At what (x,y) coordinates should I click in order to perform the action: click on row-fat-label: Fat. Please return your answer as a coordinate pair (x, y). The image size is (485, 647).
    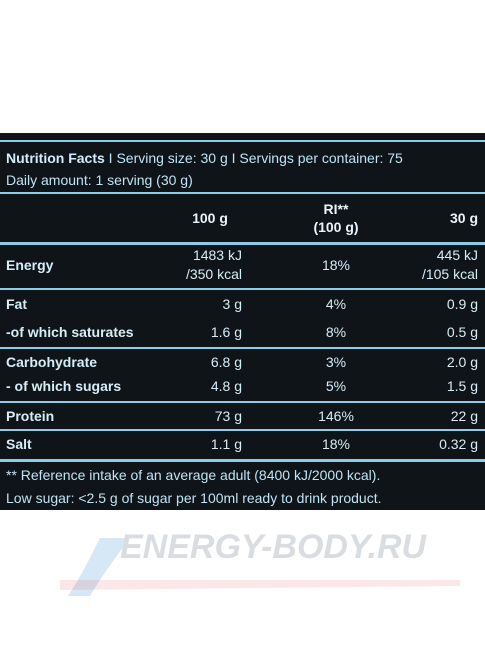
    Looking at the image, I should click on (16, 304).